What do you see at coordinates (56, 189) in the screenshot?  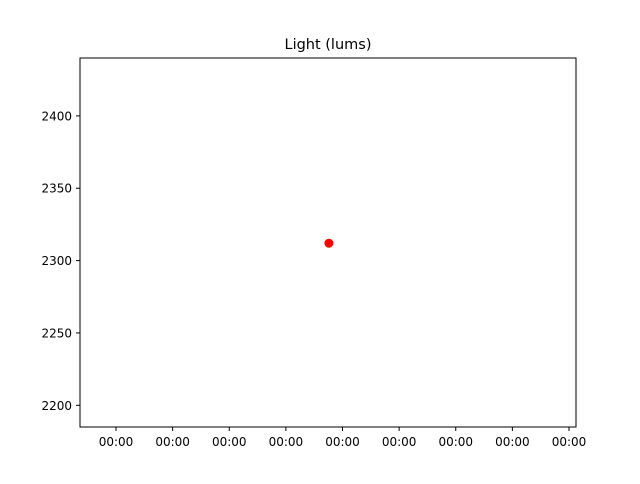 I see `y-tick-label: 2350` at bounding box center [56, 189].